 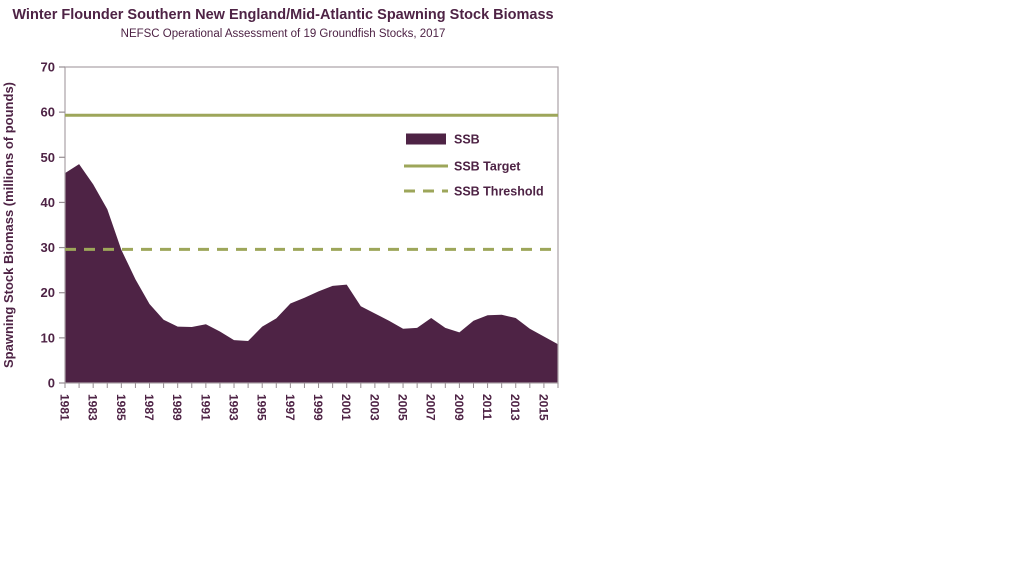 I want to click on x-tick-label: 2001, so click(x=346, y=407).